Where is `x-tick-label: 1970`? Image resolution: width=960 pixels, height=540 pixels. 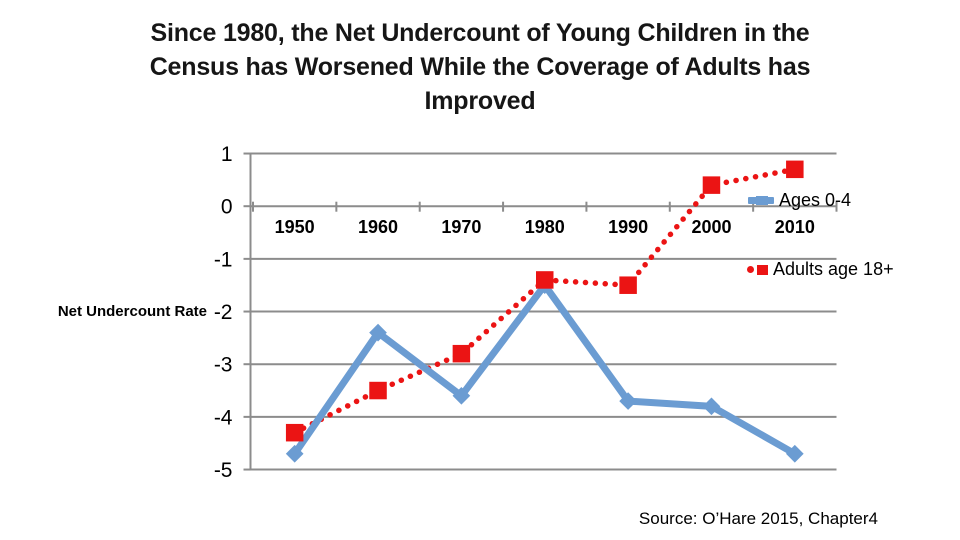 x-tick-label: 1970 is located at coordinates (461, 227).